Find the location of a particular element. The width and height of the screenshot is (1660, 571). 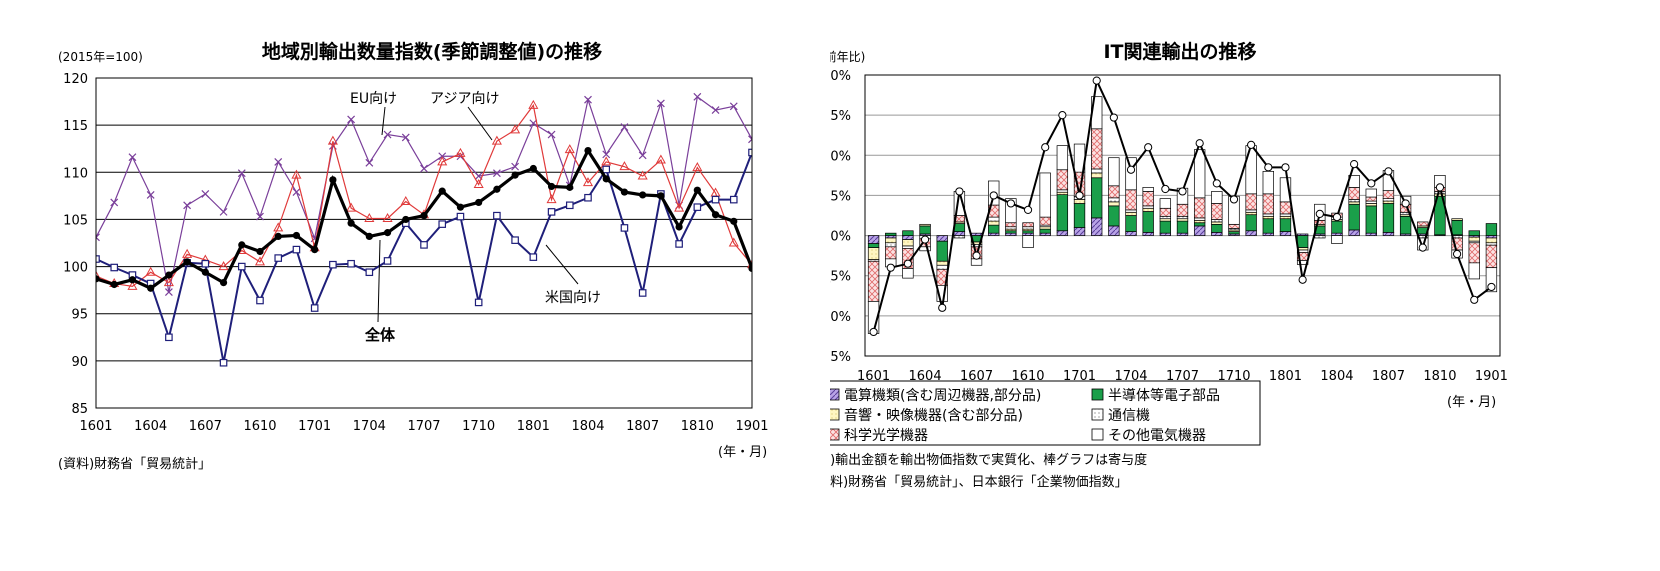

legend-swatch-sci is located at coordinates (835, 434).